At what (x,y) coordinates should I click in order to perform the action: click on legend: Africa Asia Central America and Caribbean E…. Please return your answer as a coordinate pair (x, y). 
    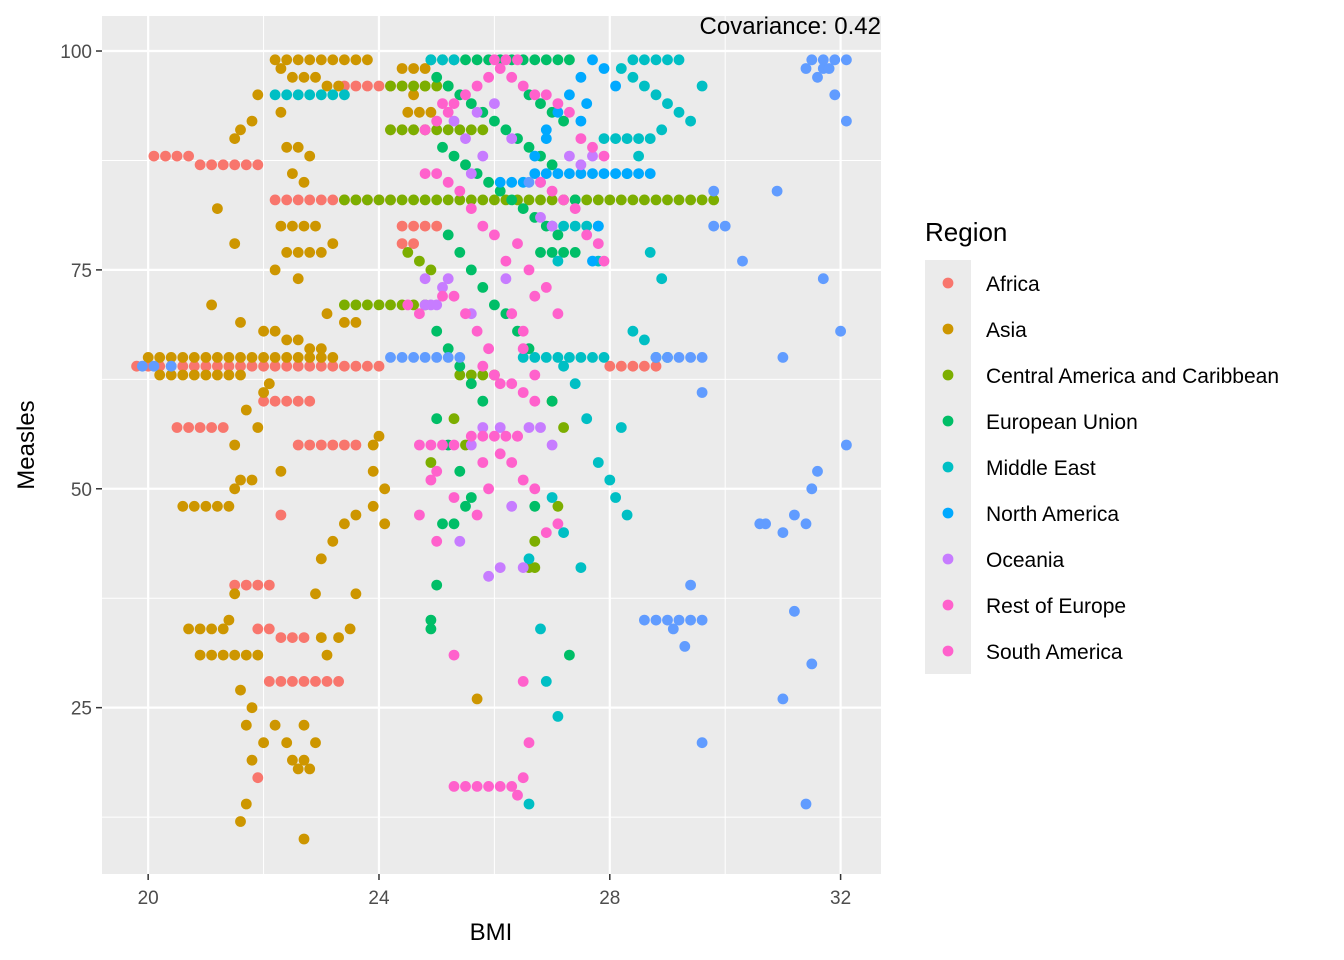
    Looking at the image, I should click on (1110, 468).